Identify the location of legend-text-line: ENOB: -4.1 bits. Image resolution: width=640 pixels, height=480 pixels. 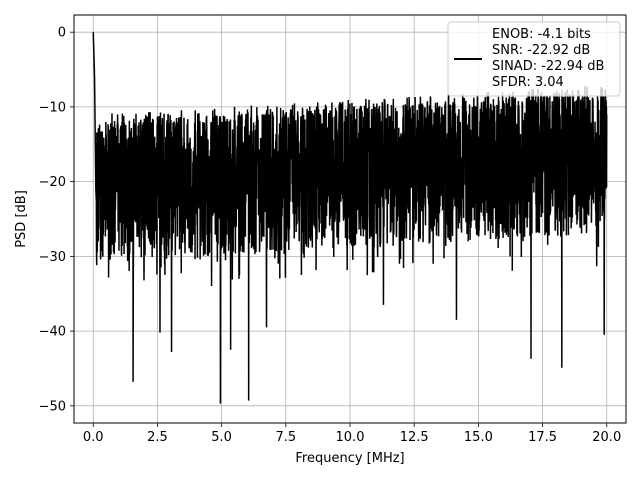
(541, 34).